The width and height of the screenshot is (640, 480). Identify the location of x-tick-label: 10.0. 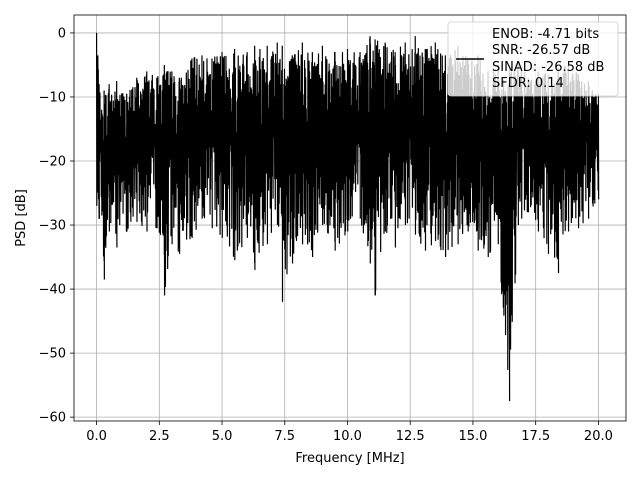
(347, 436).